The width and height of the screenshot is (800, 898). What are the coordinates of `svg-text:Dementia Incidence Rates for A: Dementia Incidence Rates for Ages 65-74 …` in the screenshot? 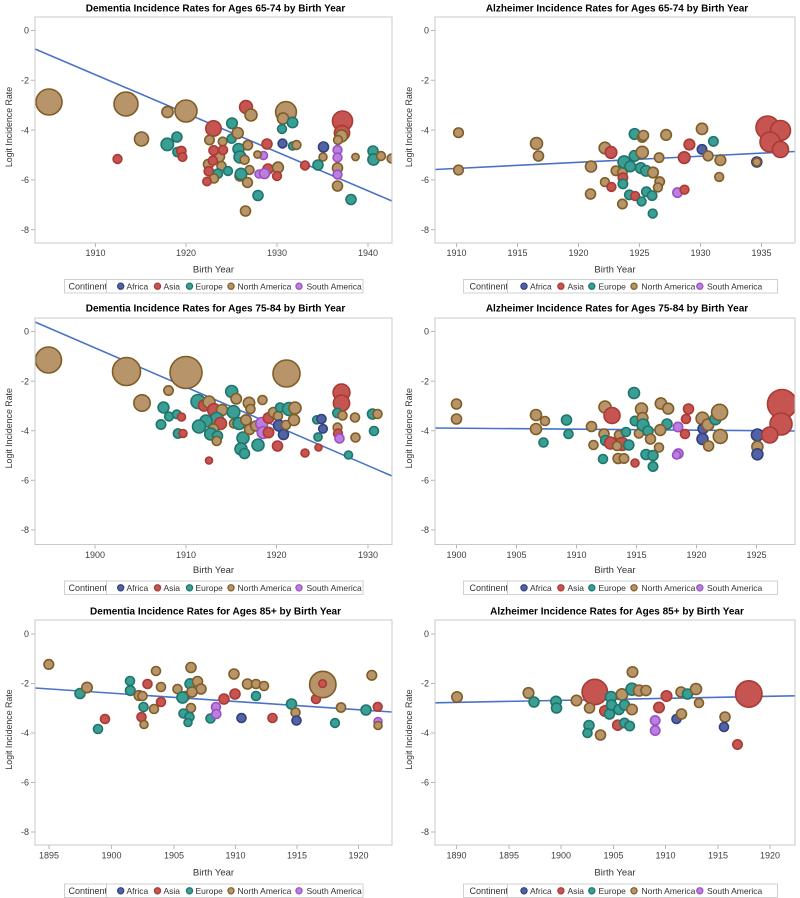 It's located at (216, 9).